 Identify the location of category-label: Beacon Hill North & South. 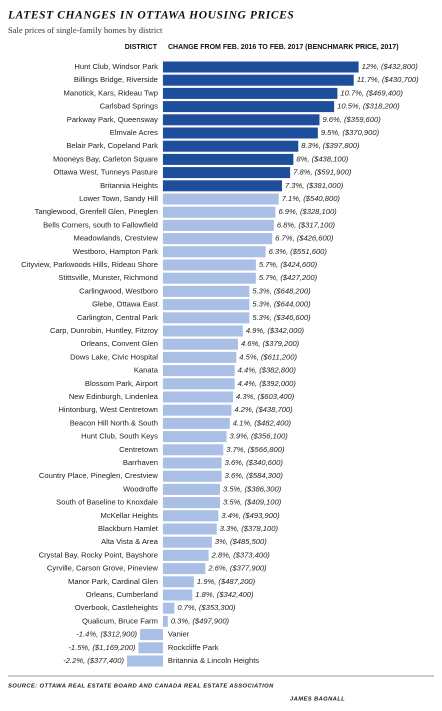
(114, 422).